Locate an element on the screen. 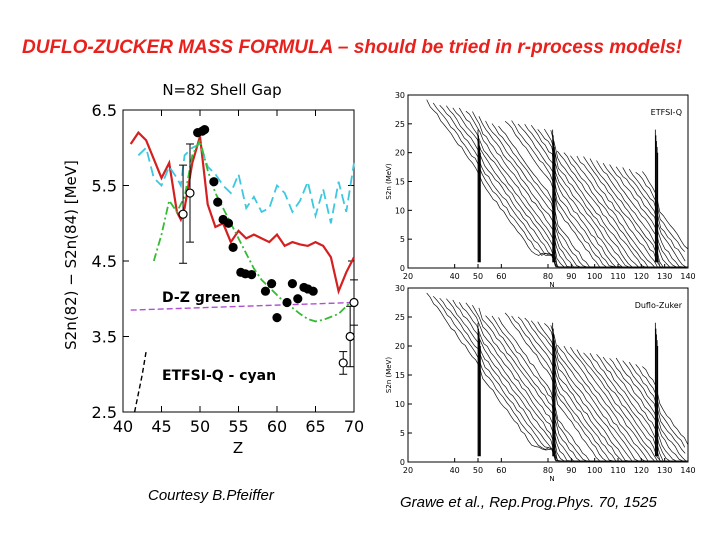 Image resolution: width=720 pixels, height=540 pixels. series-line-d-z is located at coordinates (253, 230).